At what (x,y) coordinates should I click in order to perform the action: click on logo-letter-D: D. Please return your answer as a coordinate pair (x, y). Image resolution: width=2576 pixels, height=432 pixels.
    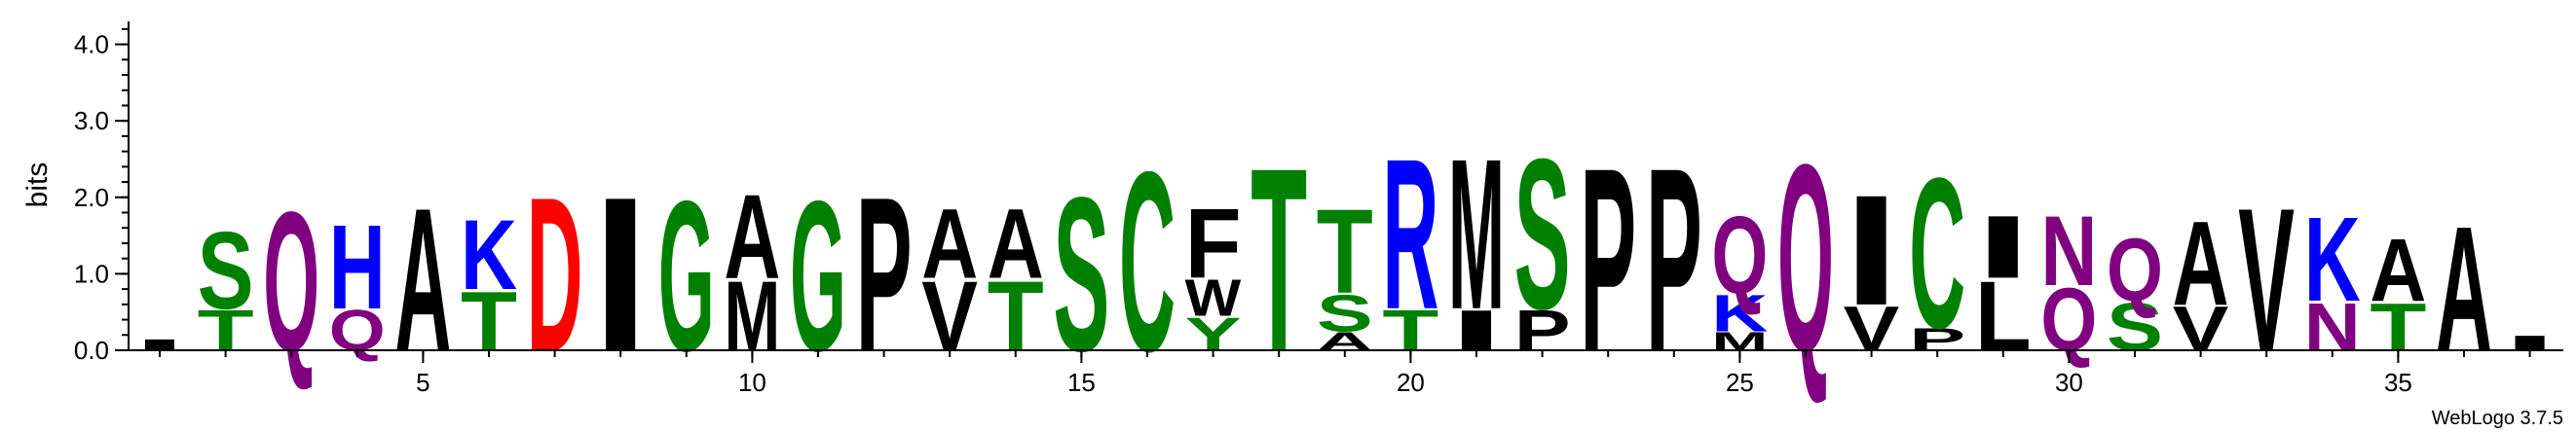
    Looking at the image, I should click on (555, 274).